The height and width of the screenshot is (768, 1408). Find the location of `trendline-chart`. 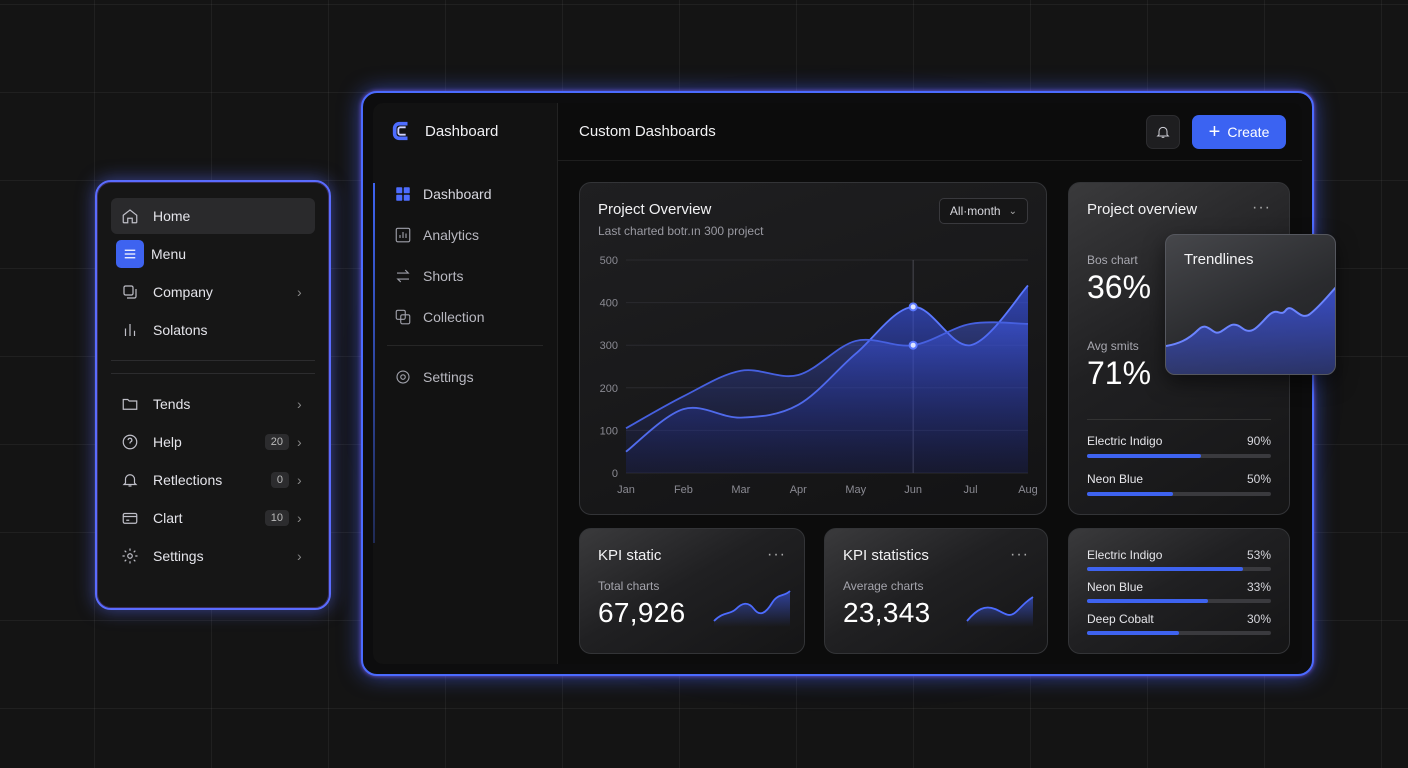

trendline-chart is located at coordinates (1250, 330).